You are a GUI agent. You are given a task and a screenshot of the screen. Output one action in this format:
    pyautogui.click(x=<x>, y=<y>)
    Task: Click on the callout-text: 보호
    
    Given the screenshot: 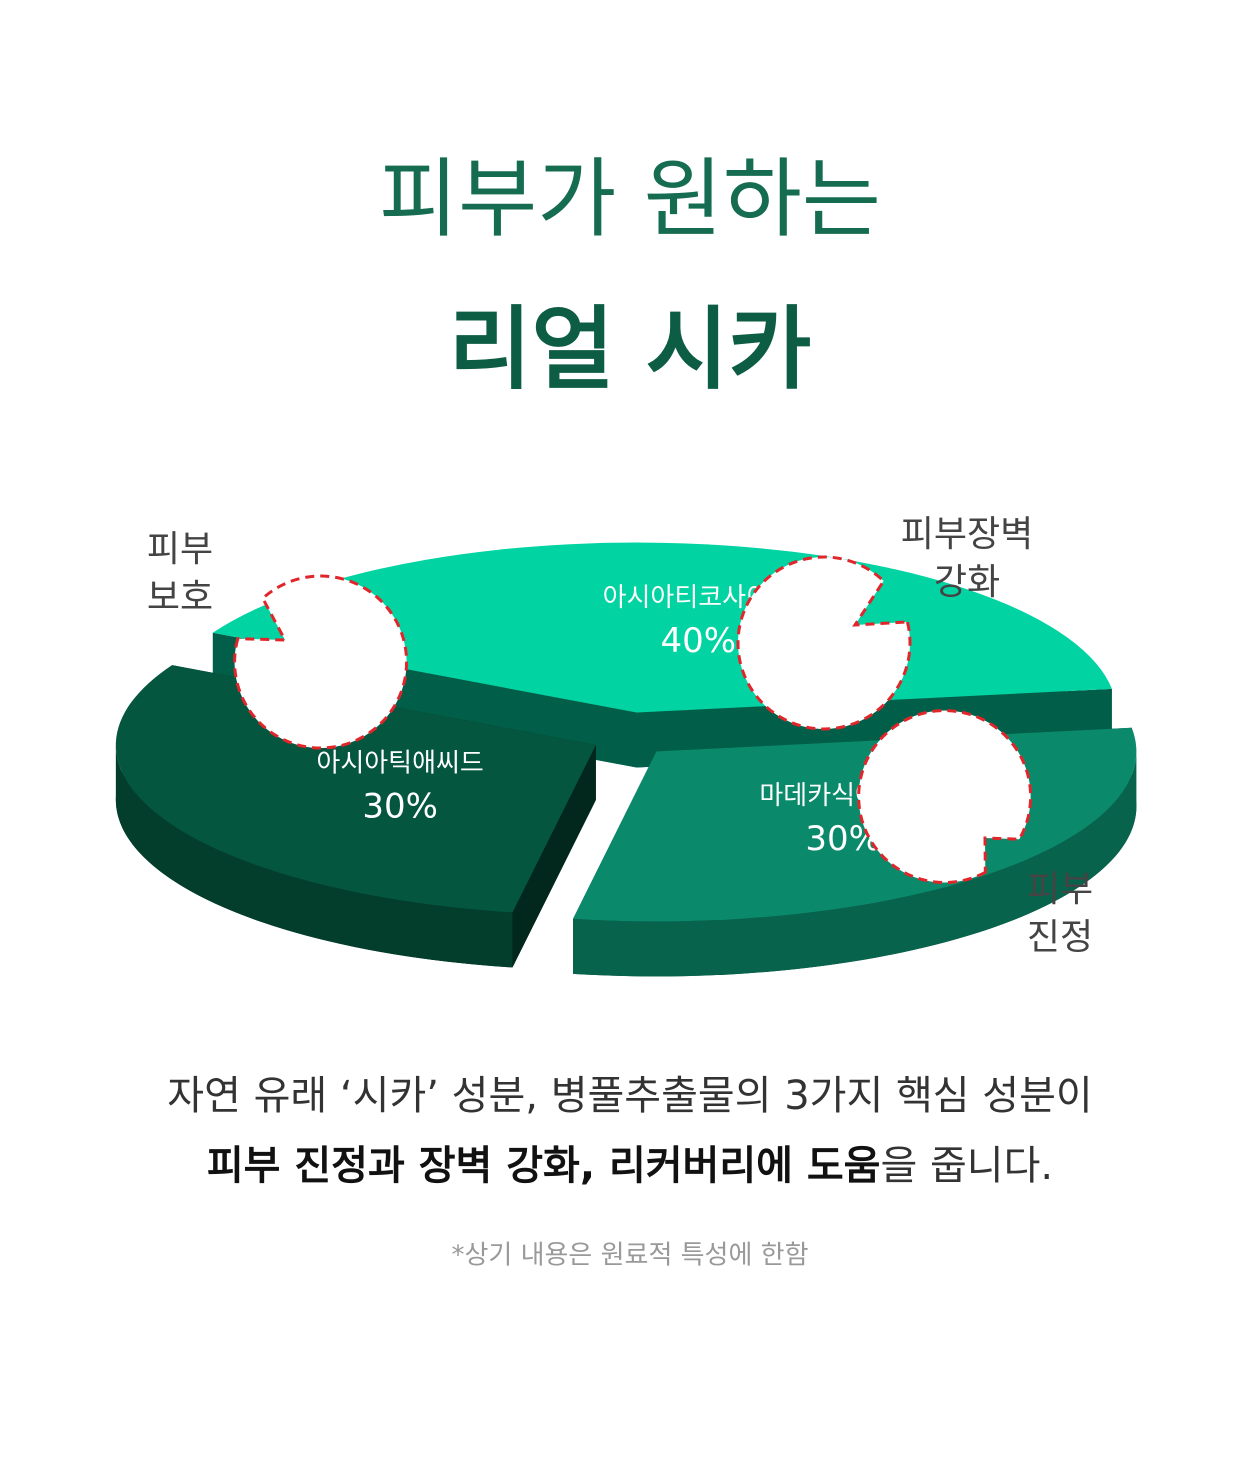 What is the action you would take?
    pyautogui.click(x=180, y=597)
    